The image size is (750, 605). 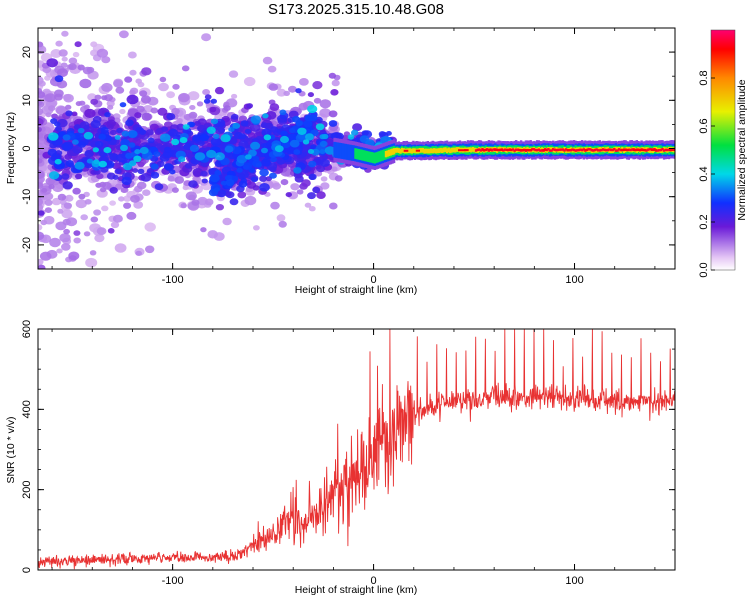 What do you see at coordinates (704, 125) in the screenshot?
I see `colorbar-tick-label: 0.6` at bounding box center [704, 125].